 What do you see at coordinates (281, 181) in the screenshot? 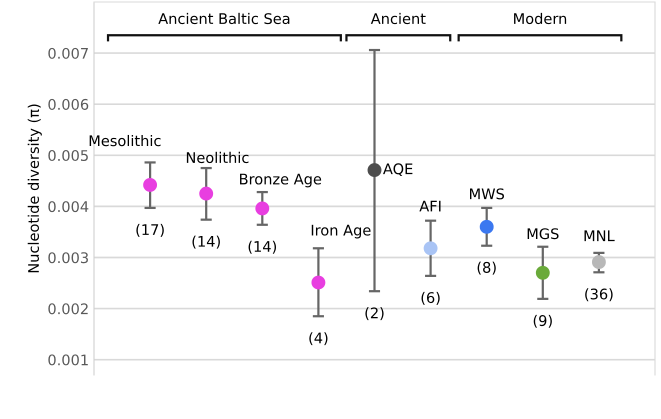
I see `series-label: Bronze Age` at bounding box center [281, 181].